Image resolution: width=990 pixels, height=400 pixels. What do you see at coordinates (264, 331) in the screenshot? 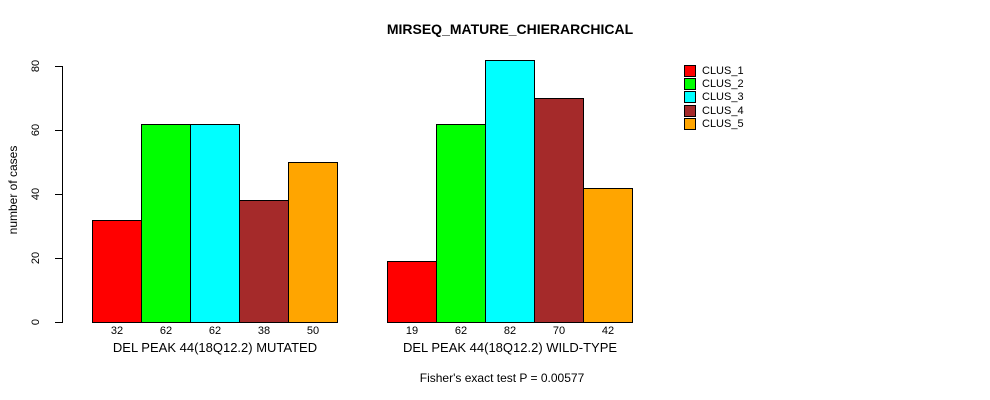
I see `bar-value-label: 38` at bounding box center [264, 331].